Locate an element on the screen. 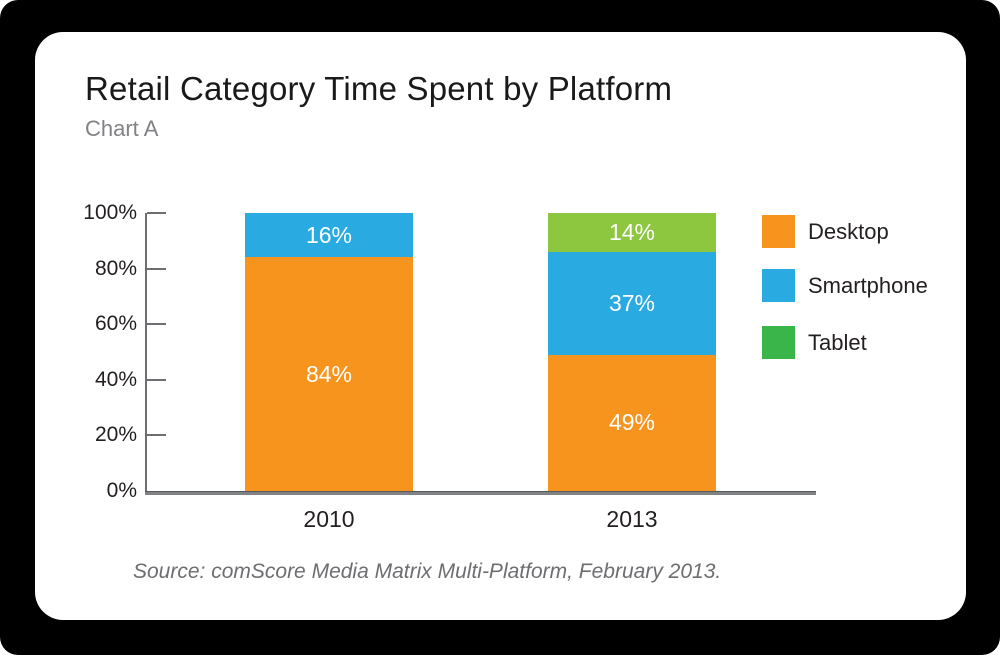  legend-item-desktop: Desktop is located at coordinates (857, 231).